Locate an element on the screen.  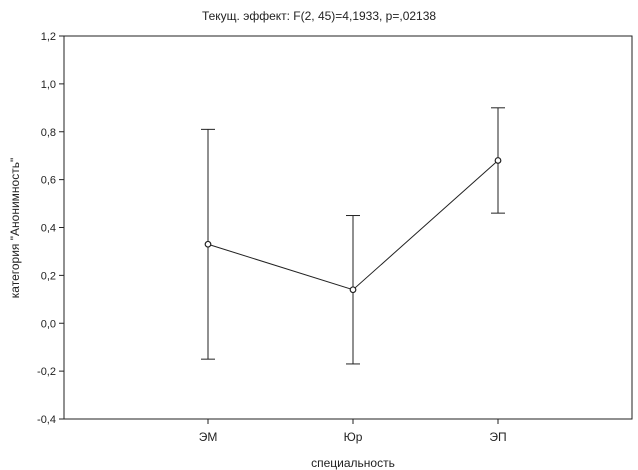
x-tick-label: Юр is located at coordinates (353, 437).